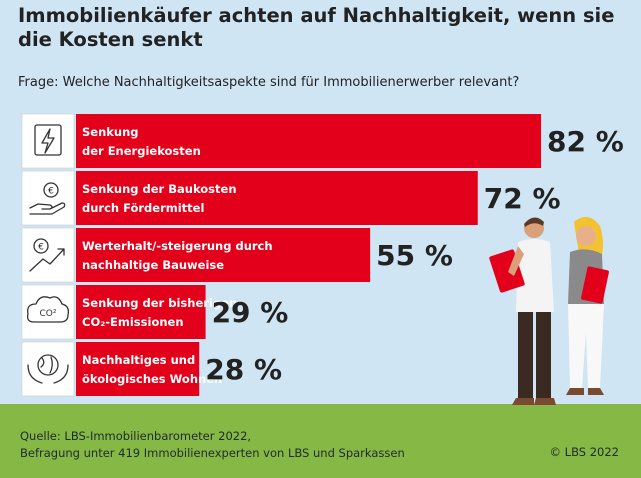 Image resolution: width=641 pixels, height=478 pixels. What do you see at coordinates (143, 208) in the screenshot?
I see `bar-label: durch Fördermittel` at bounding box center [143, 208].